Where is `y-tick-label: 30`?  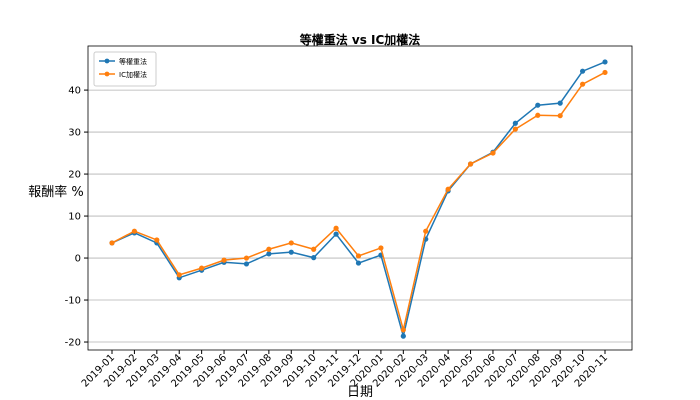
y-tick-label: 30 is located at coordinates (74, 133).